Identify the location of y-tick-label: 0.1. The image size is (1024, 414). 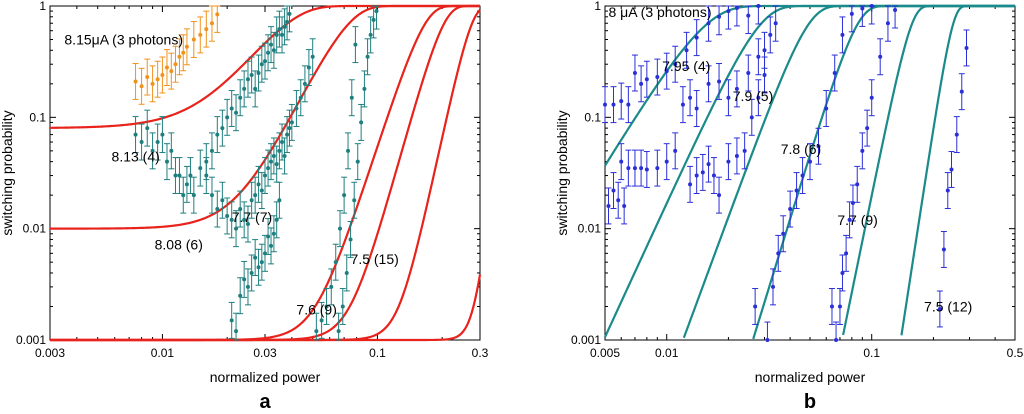
(37, 117).